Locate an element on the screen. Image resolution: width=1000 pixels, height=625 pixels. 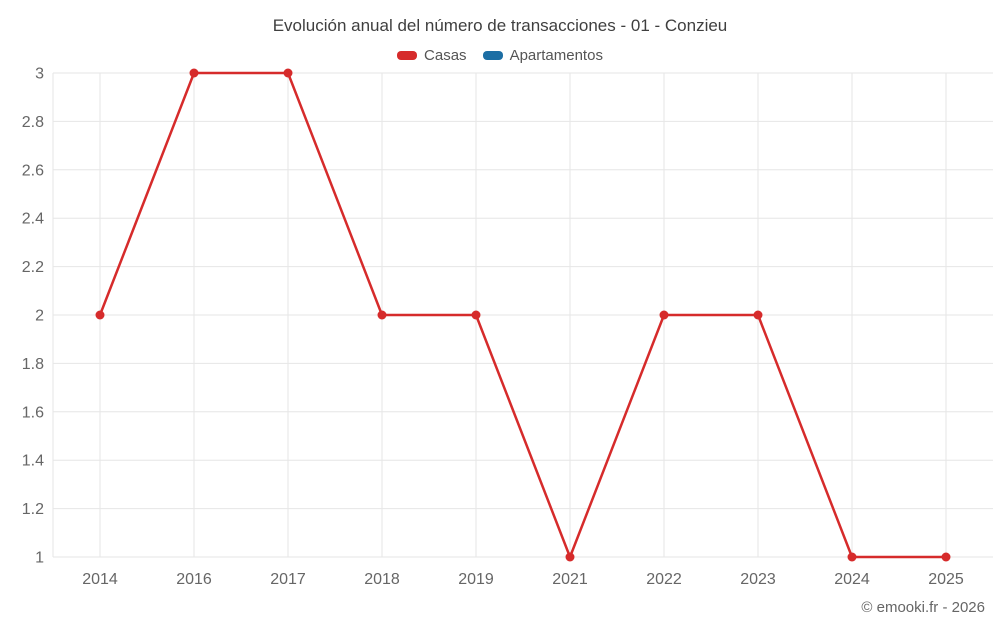
y-axis-label: 2.4 is located at coordinates (33, 219).